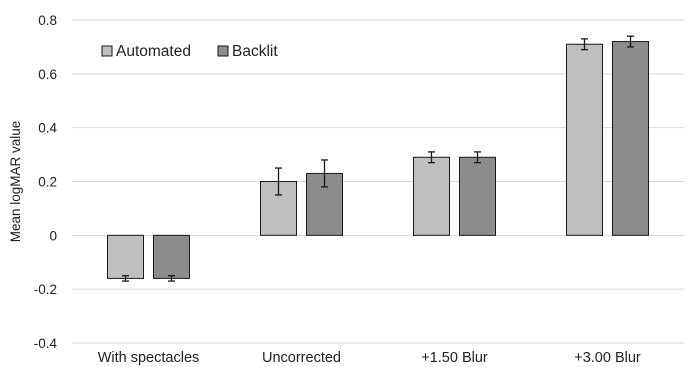  What do you see at coordinates (53, 235) in the screenshot?
I see `y-tick-label: 0` at bounding box center [53, 235].